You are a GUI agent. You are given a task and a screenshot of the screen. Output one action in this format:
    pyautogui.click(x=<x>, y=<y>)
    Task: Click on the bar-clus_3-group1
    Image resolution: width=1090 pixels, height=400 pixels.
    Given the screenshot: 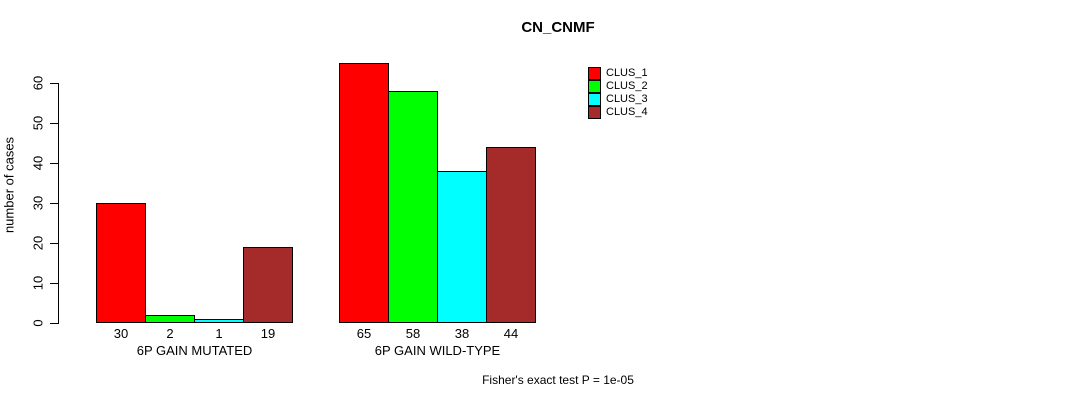 What is the action you would take?
    pyautogui.click(x=219, y=321)
    